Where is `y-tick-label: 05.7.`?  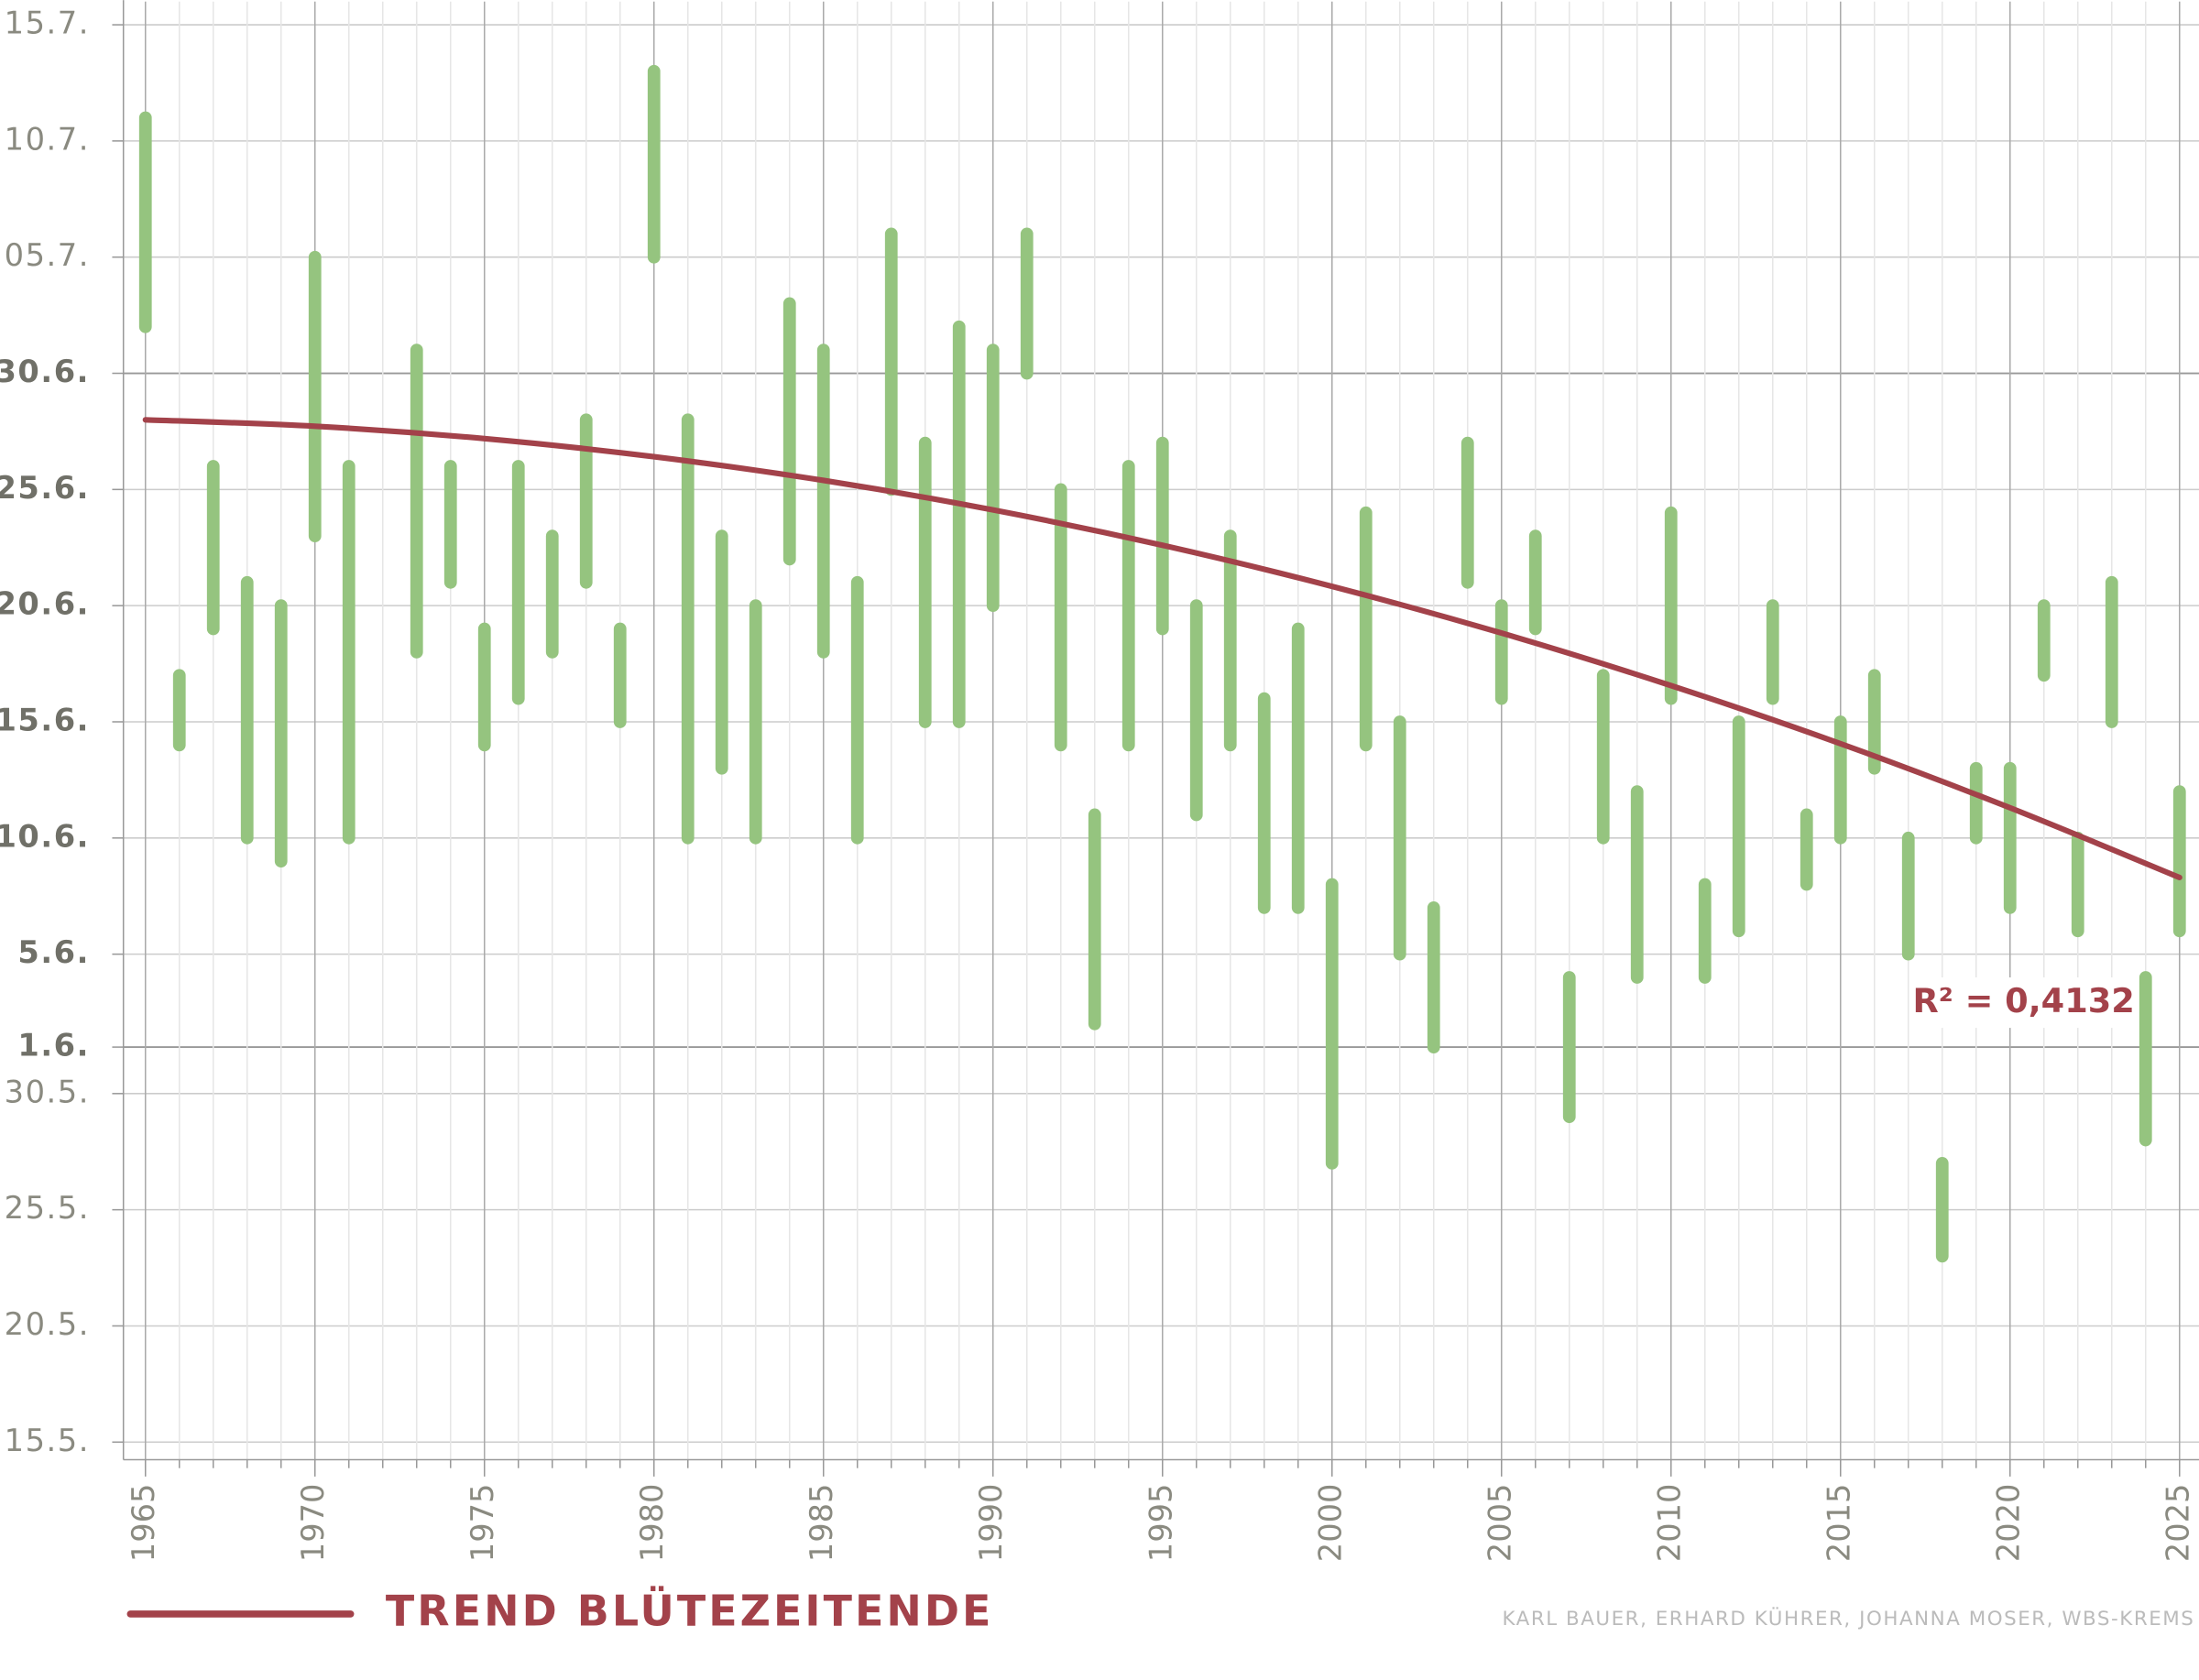
y-tick-label: 05.7. is located at coordinates (48, 255).